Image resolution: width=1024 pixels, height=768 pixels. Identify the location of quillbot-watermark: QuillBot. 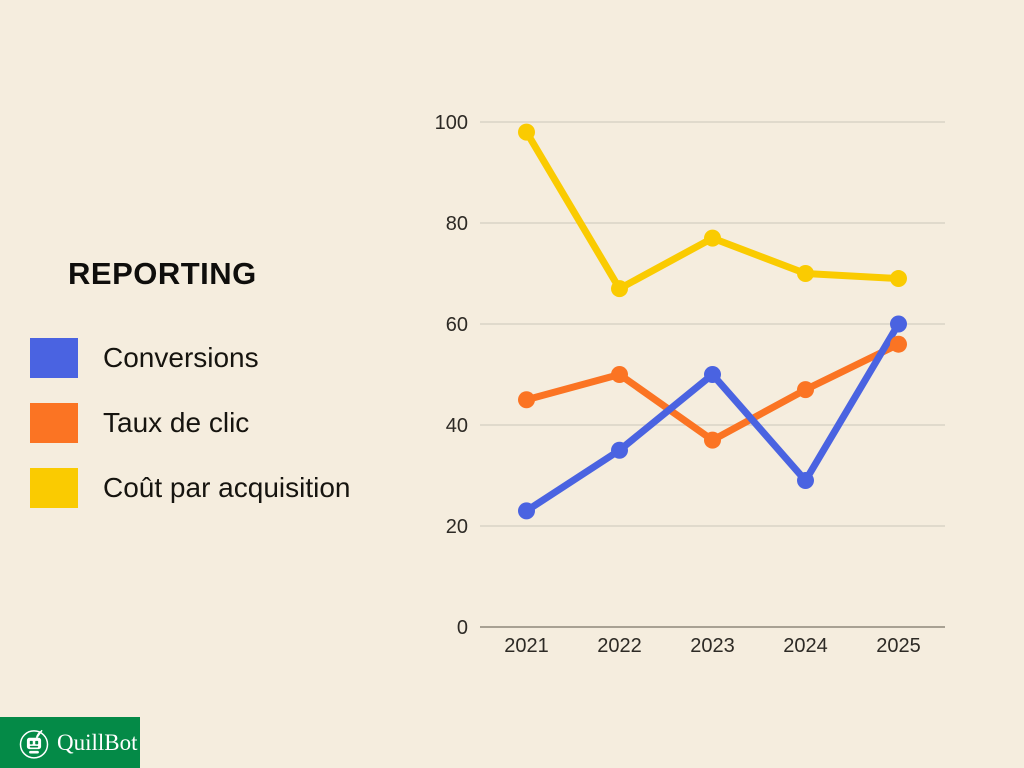
(70, 742).